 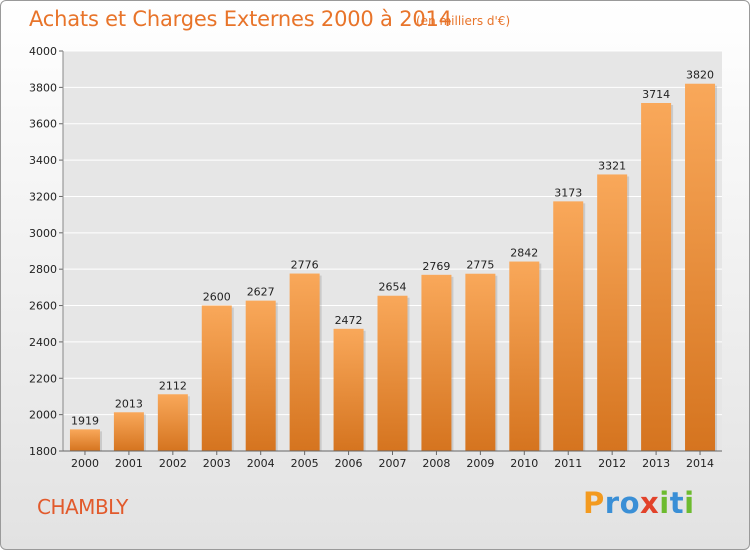 What do you see at coordinates (82, 507) in the screenshot?
I see `city-name: CHAMBLY` at bounding box center [82, 507].